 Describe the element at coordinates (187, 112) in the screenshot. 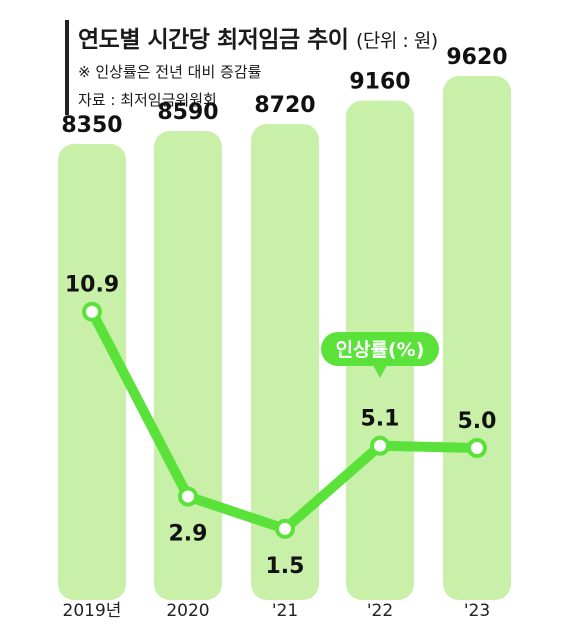

I see `wage-value-label: 8590` at that location.